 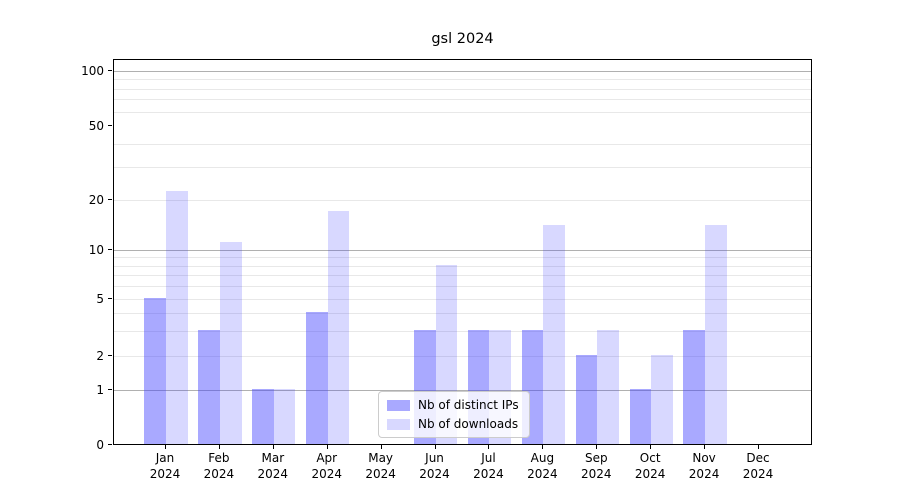 What do you see at coordinates (704, 466) in the screenshot?
I see `x-tick-label-nov: Nov 2024` at bounding box center [704, 466].